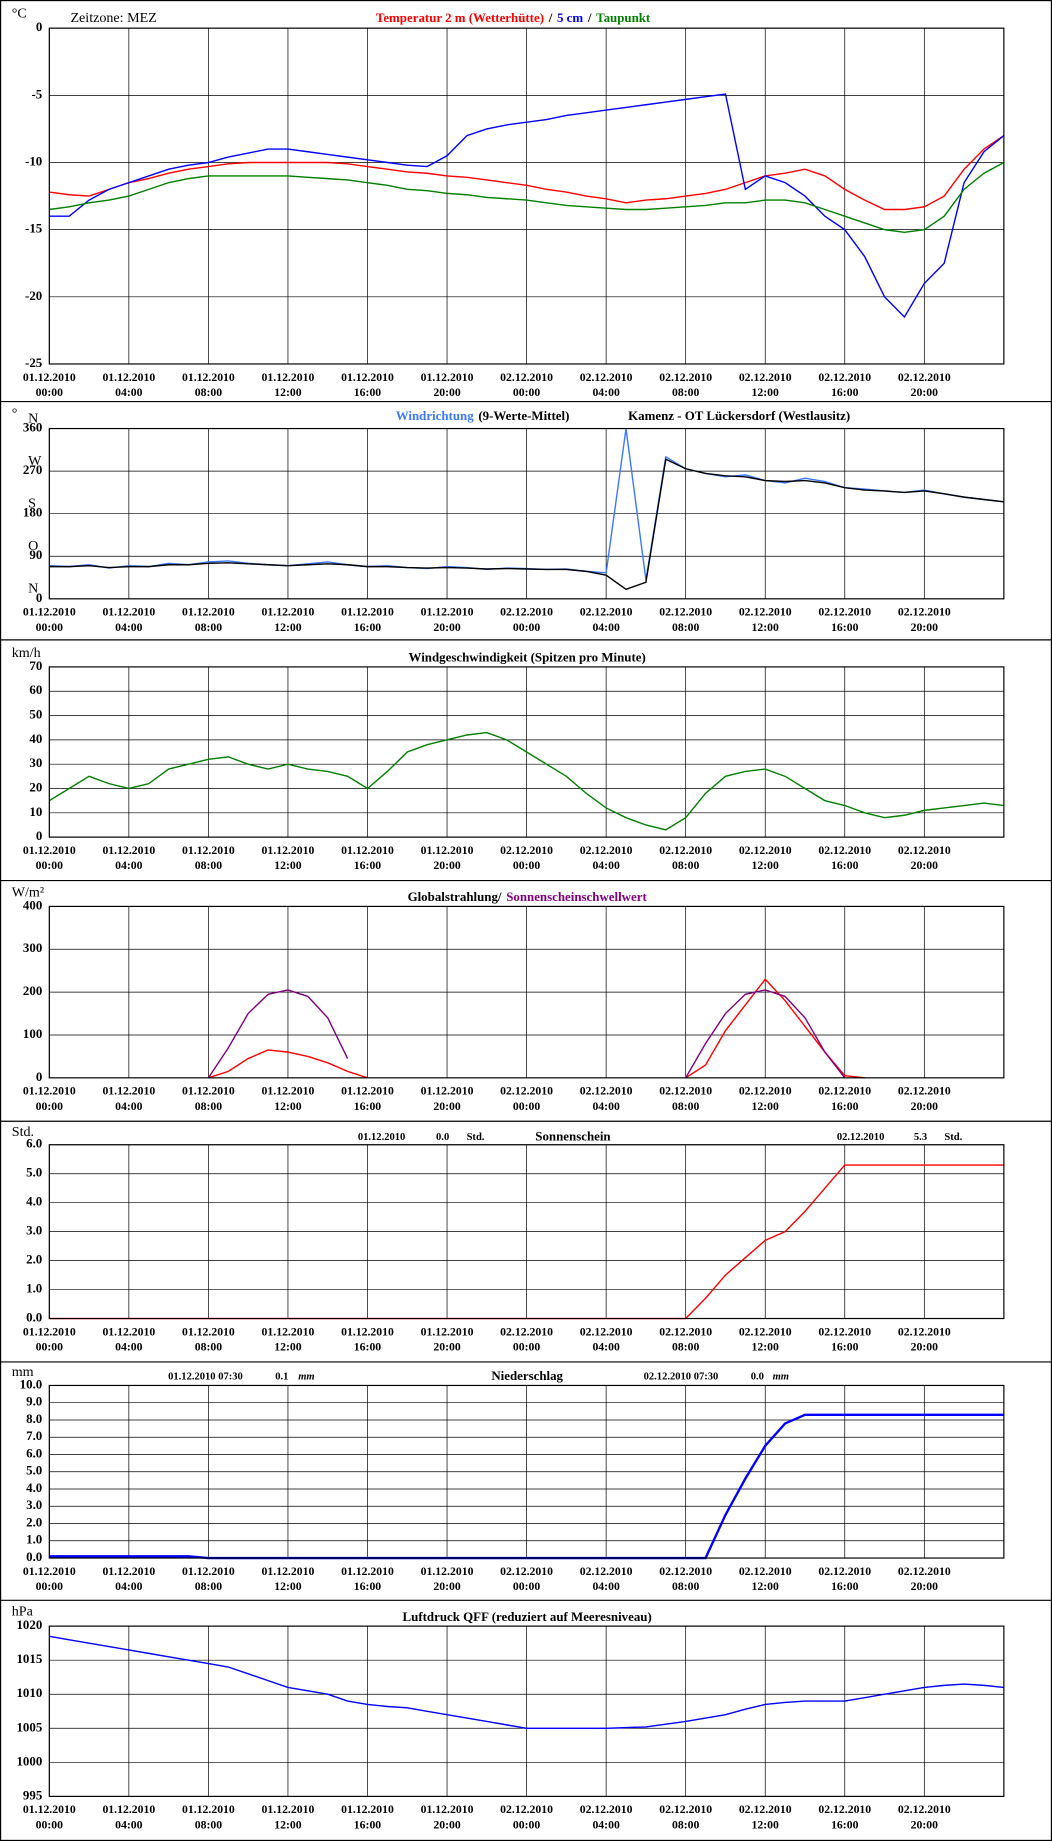 This screenshot has height=1841, width=1052. What do you see at coordinates (860, 1137) in the screenshot?
I see `annotation: 02.12.2010` at bounding box center [860, 1137].